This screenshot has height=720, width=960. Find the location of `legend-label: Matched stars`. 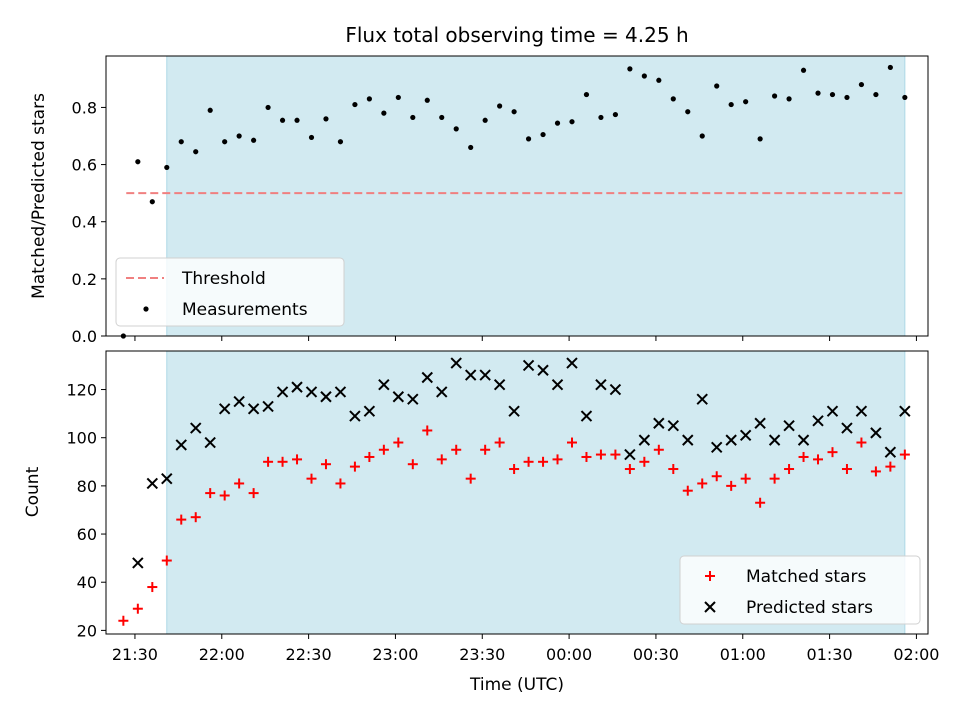

legend-label: Matched stars is located at coordinates (806, 577).